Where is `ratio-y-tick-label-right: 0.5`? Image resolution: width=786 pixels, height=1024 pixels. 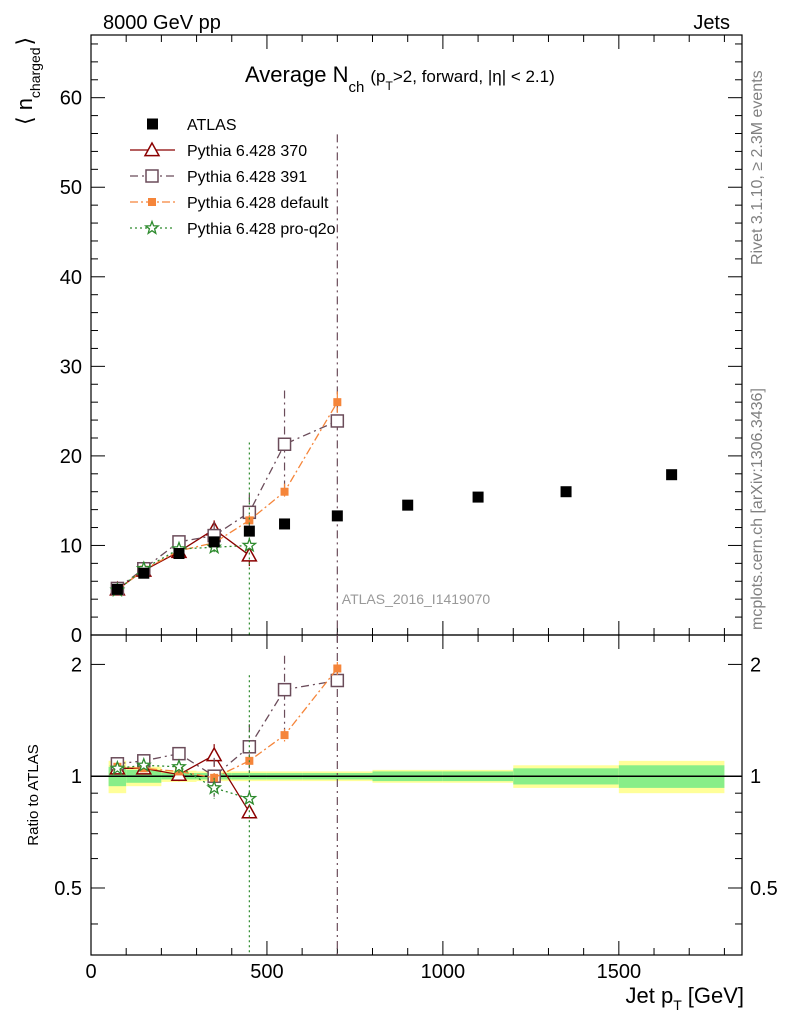
ratio-y-tick-label-right: 0.5 is located at coordinates (764, 889).